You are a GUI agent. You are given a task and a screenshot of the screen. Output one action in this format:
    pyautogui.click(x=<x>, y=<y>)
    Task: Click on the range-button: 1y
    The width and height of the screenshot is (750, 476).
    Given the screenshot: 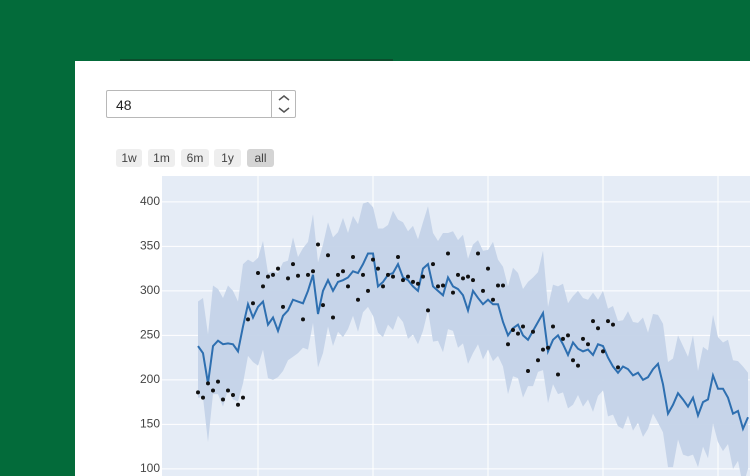 What is the action you would take?
    pyautogui.click(x=227, y=158)
    